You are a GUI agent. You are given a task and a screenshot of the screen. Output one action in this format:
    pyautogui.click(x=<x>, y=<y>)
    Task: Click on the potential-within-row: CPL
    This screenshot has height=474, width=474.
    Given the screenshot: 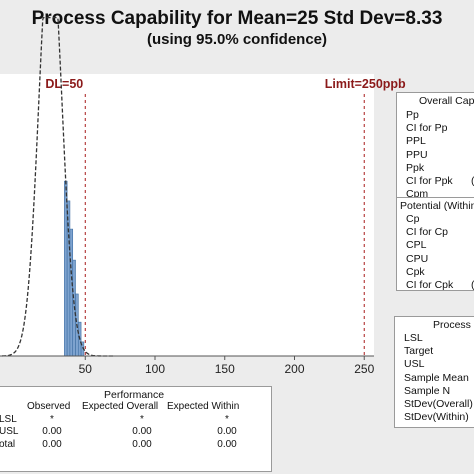 What is the action you would take?
    pyautogui.click(x=435, y=245)
    